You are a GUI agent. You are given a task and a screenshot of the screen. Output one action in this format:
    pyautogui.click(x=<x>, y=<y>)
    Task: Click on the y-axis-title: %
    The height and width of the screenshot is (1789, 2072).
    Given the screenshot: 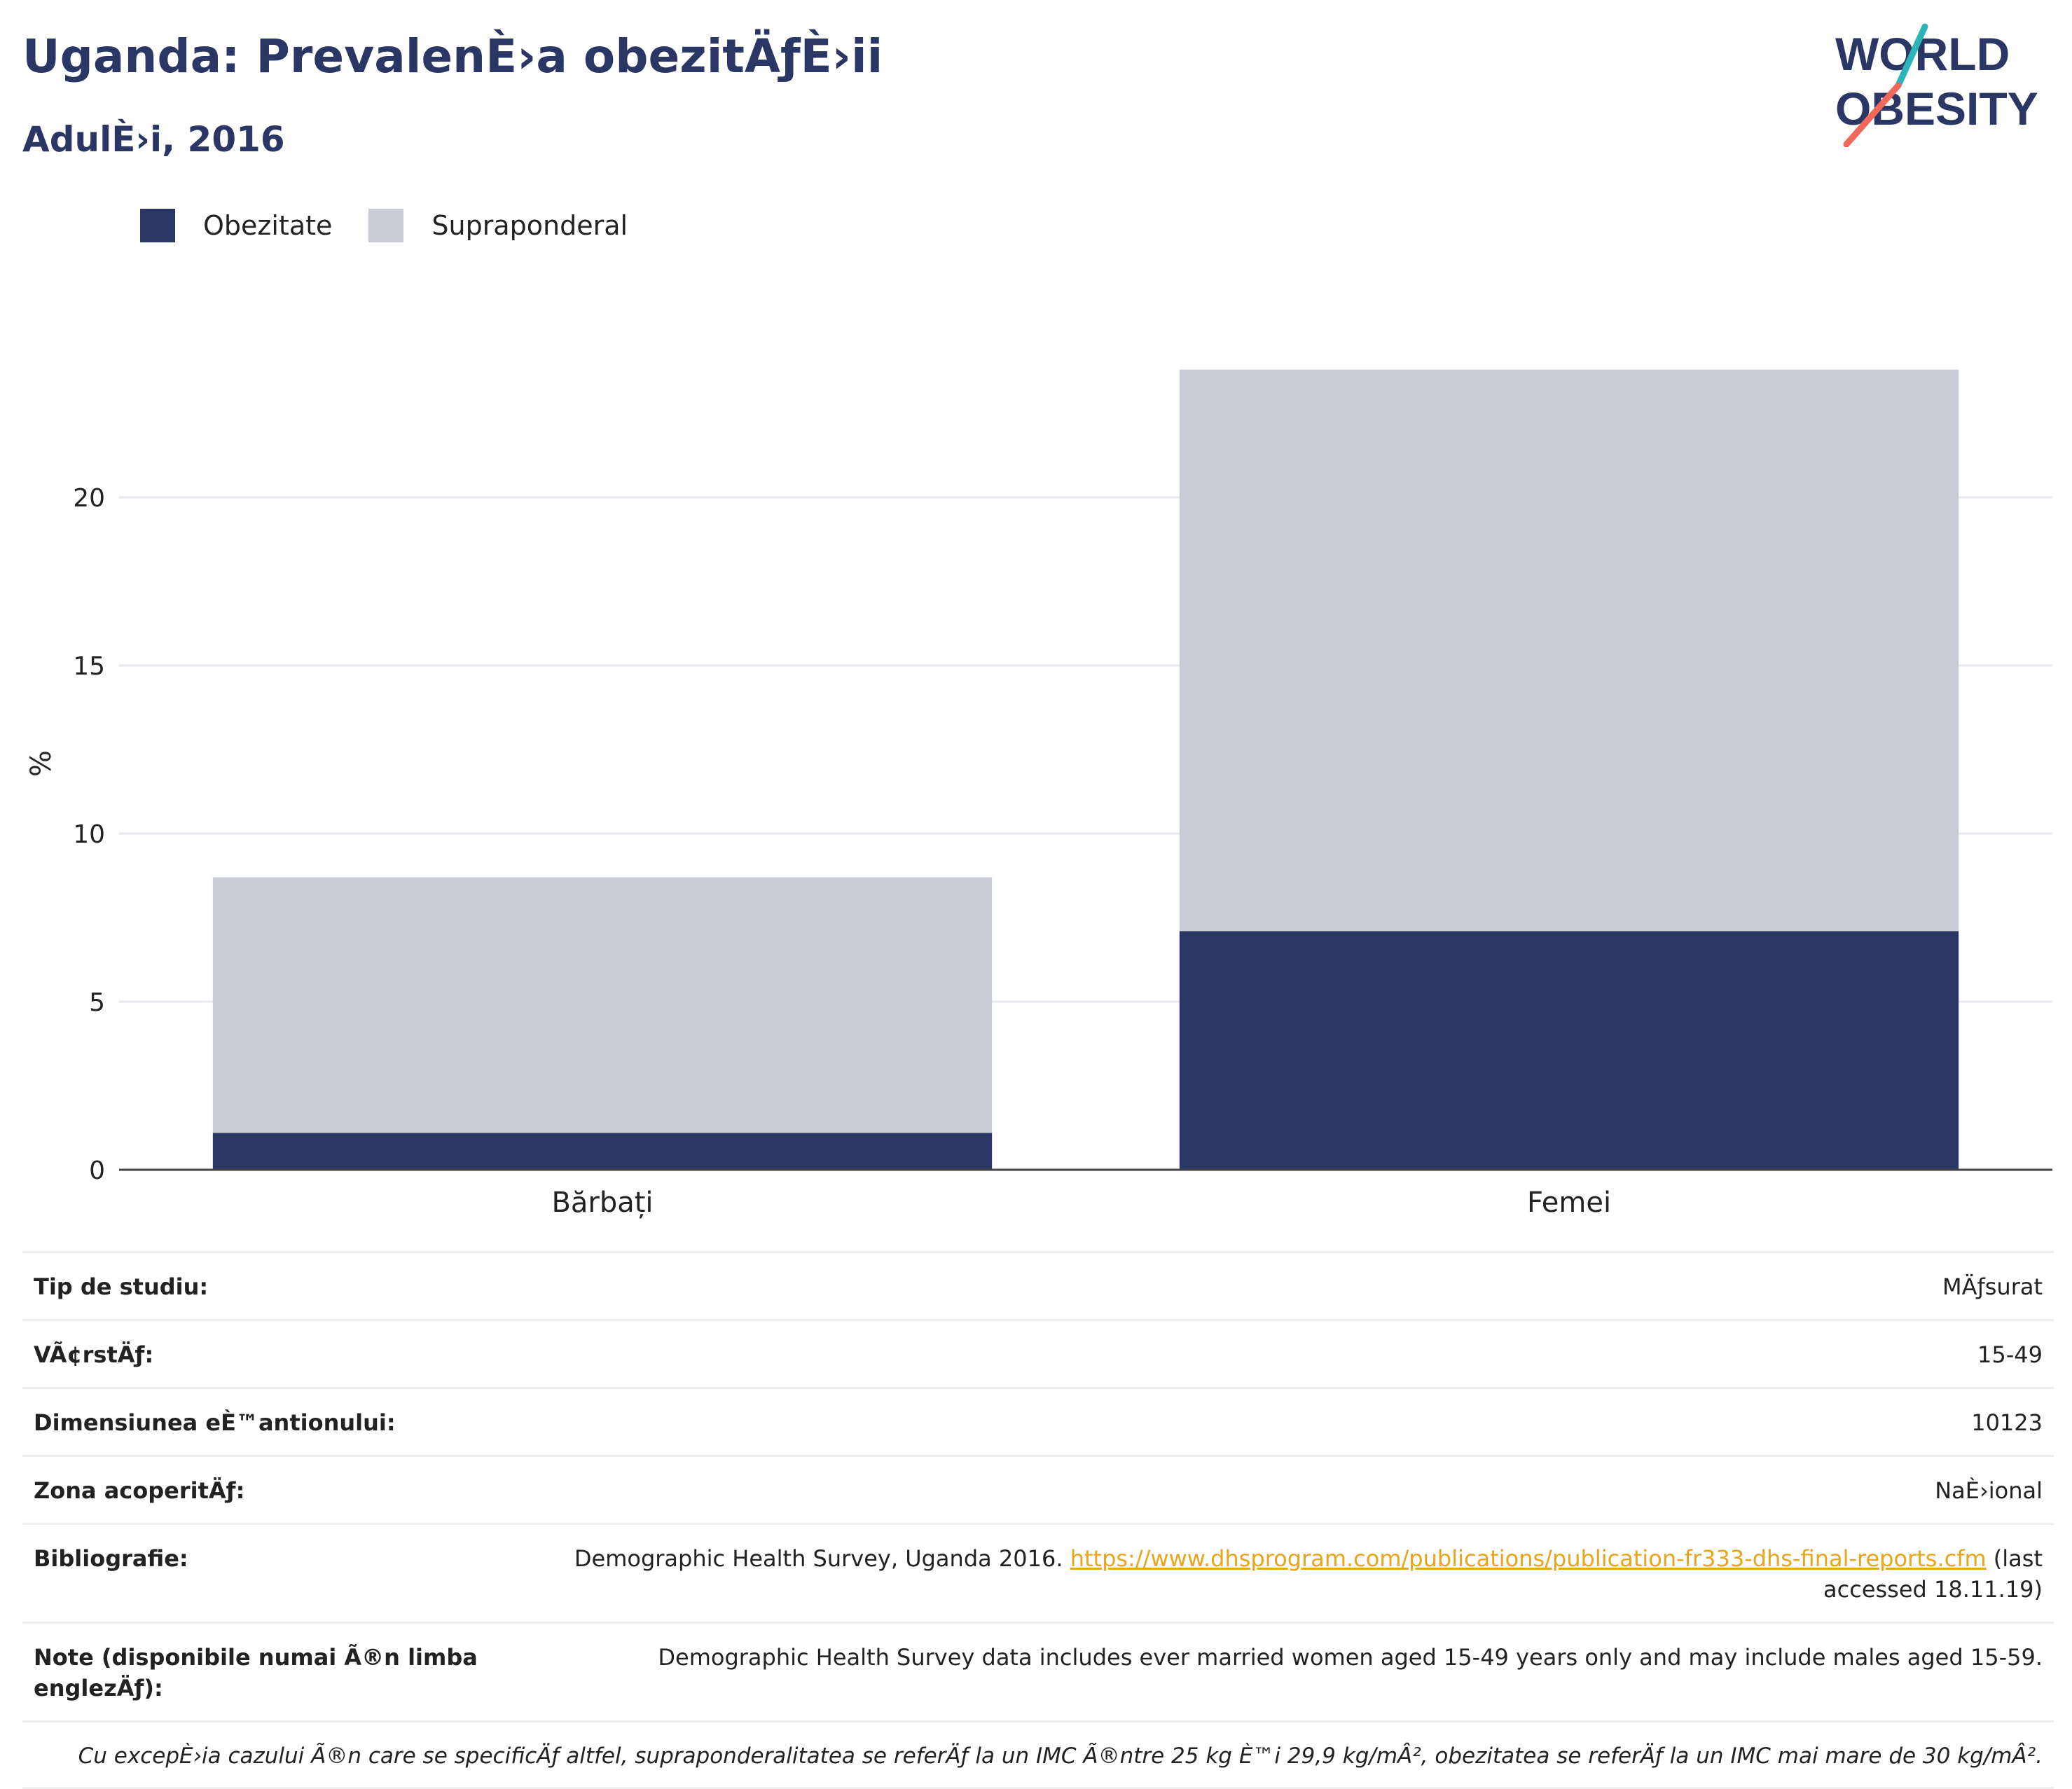 What is the action you would take?
    pyautogui.click(x=41, y=764)
    